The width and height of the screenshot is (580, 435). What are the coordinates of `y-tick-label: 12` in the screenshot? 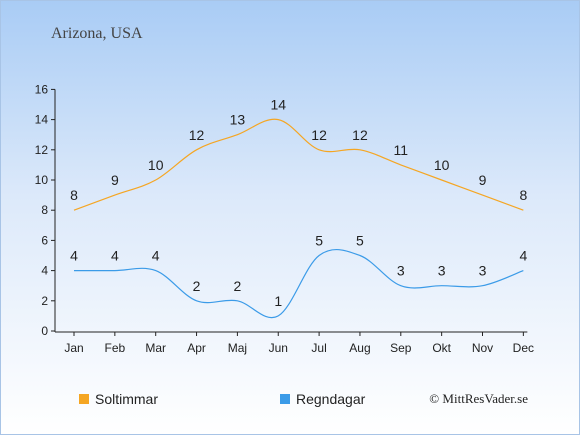 It's located at (42, 150).